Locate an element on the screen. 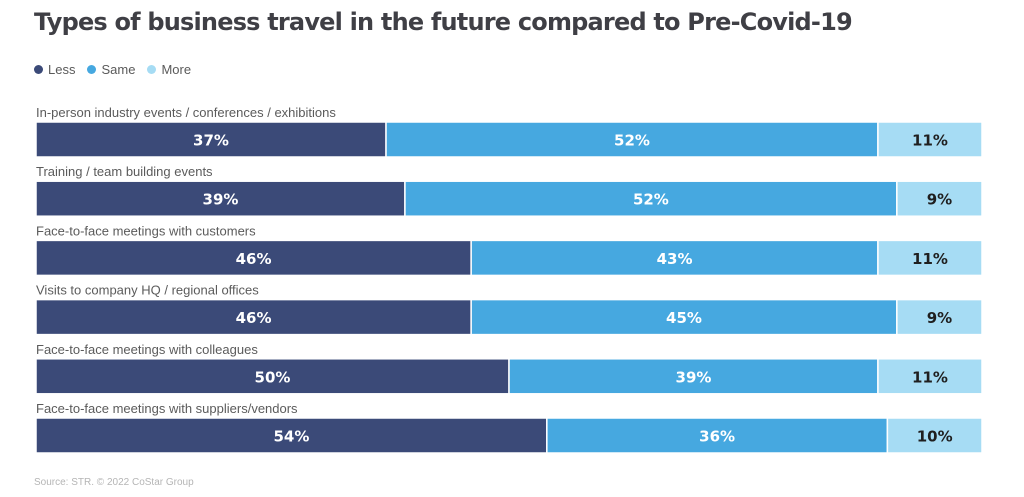 The image size is (1024, 497). legend-swatch-same is located at coordinates (92, 69).